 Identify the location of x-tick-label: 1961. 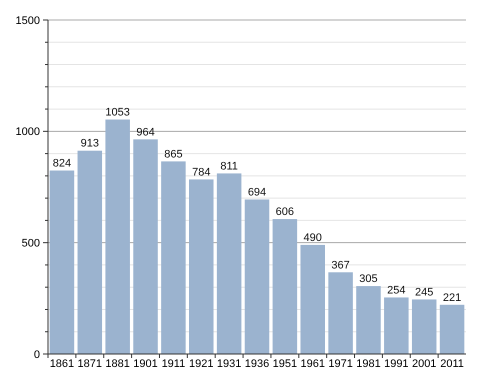
(312, 364).